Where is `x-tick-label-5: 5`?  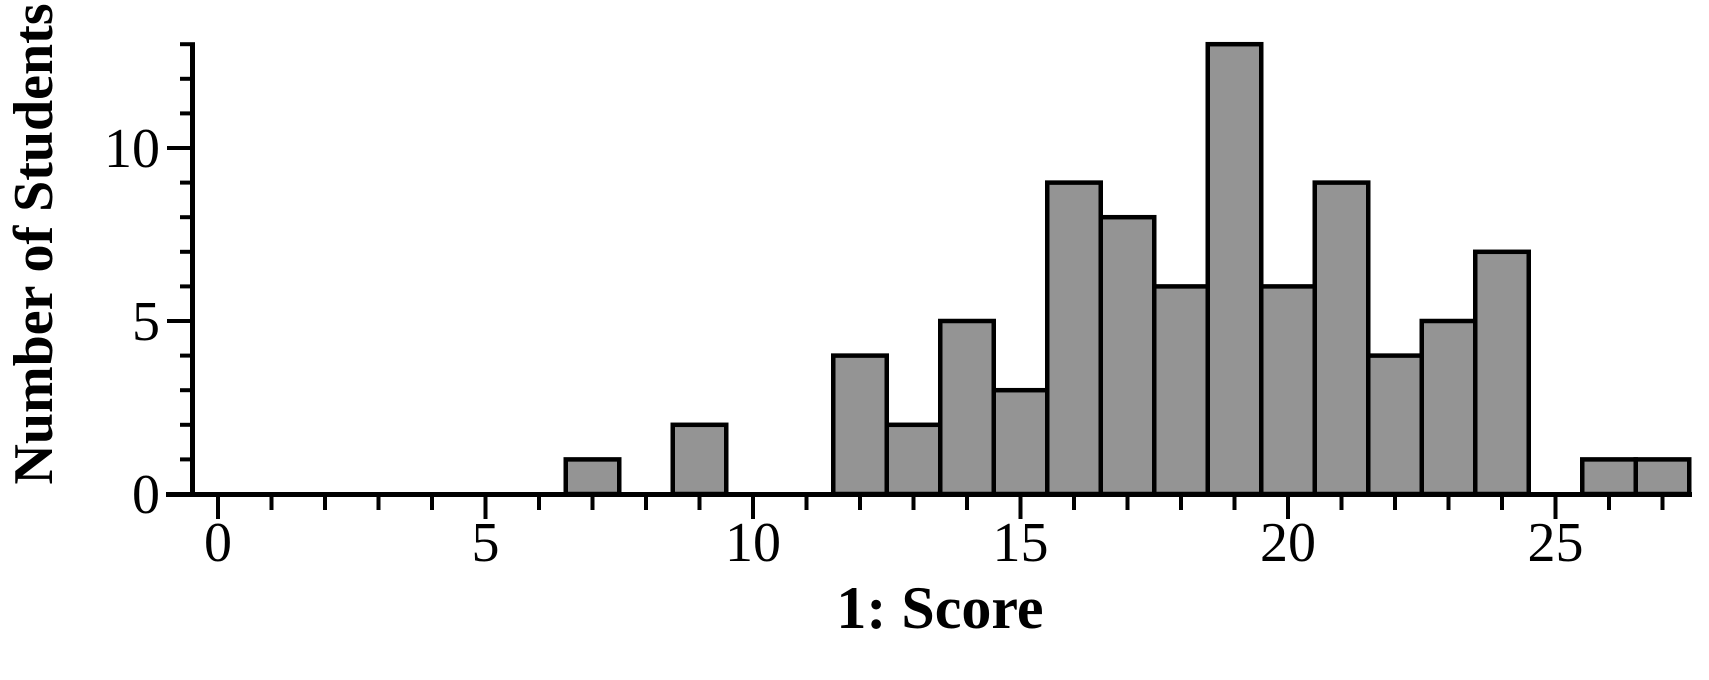 x-tick-label-5: 5 is located at coordinates (486, 543).